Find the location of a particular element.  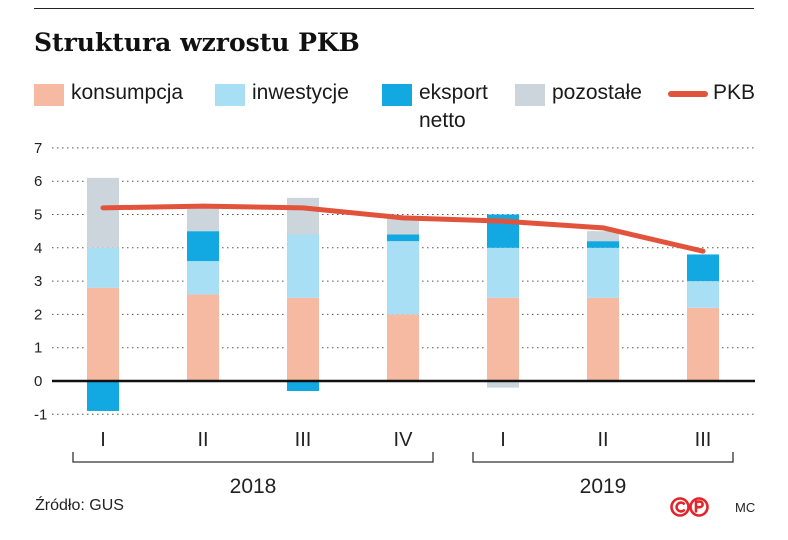

publisher-logo is located at coordinates (689, 507).